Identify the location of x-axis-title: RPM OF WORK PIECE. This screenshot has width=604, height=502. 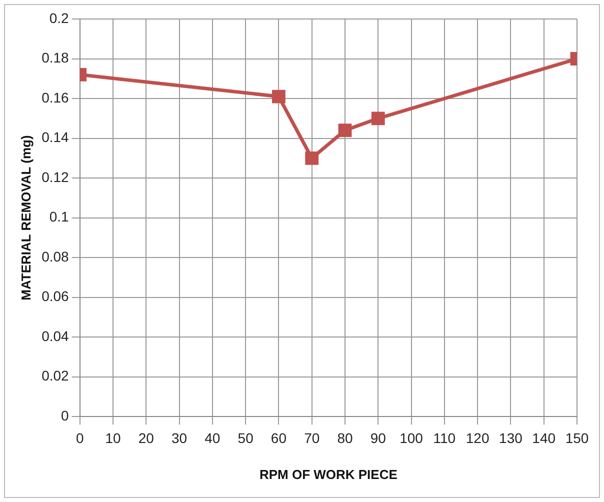
(328, 474).